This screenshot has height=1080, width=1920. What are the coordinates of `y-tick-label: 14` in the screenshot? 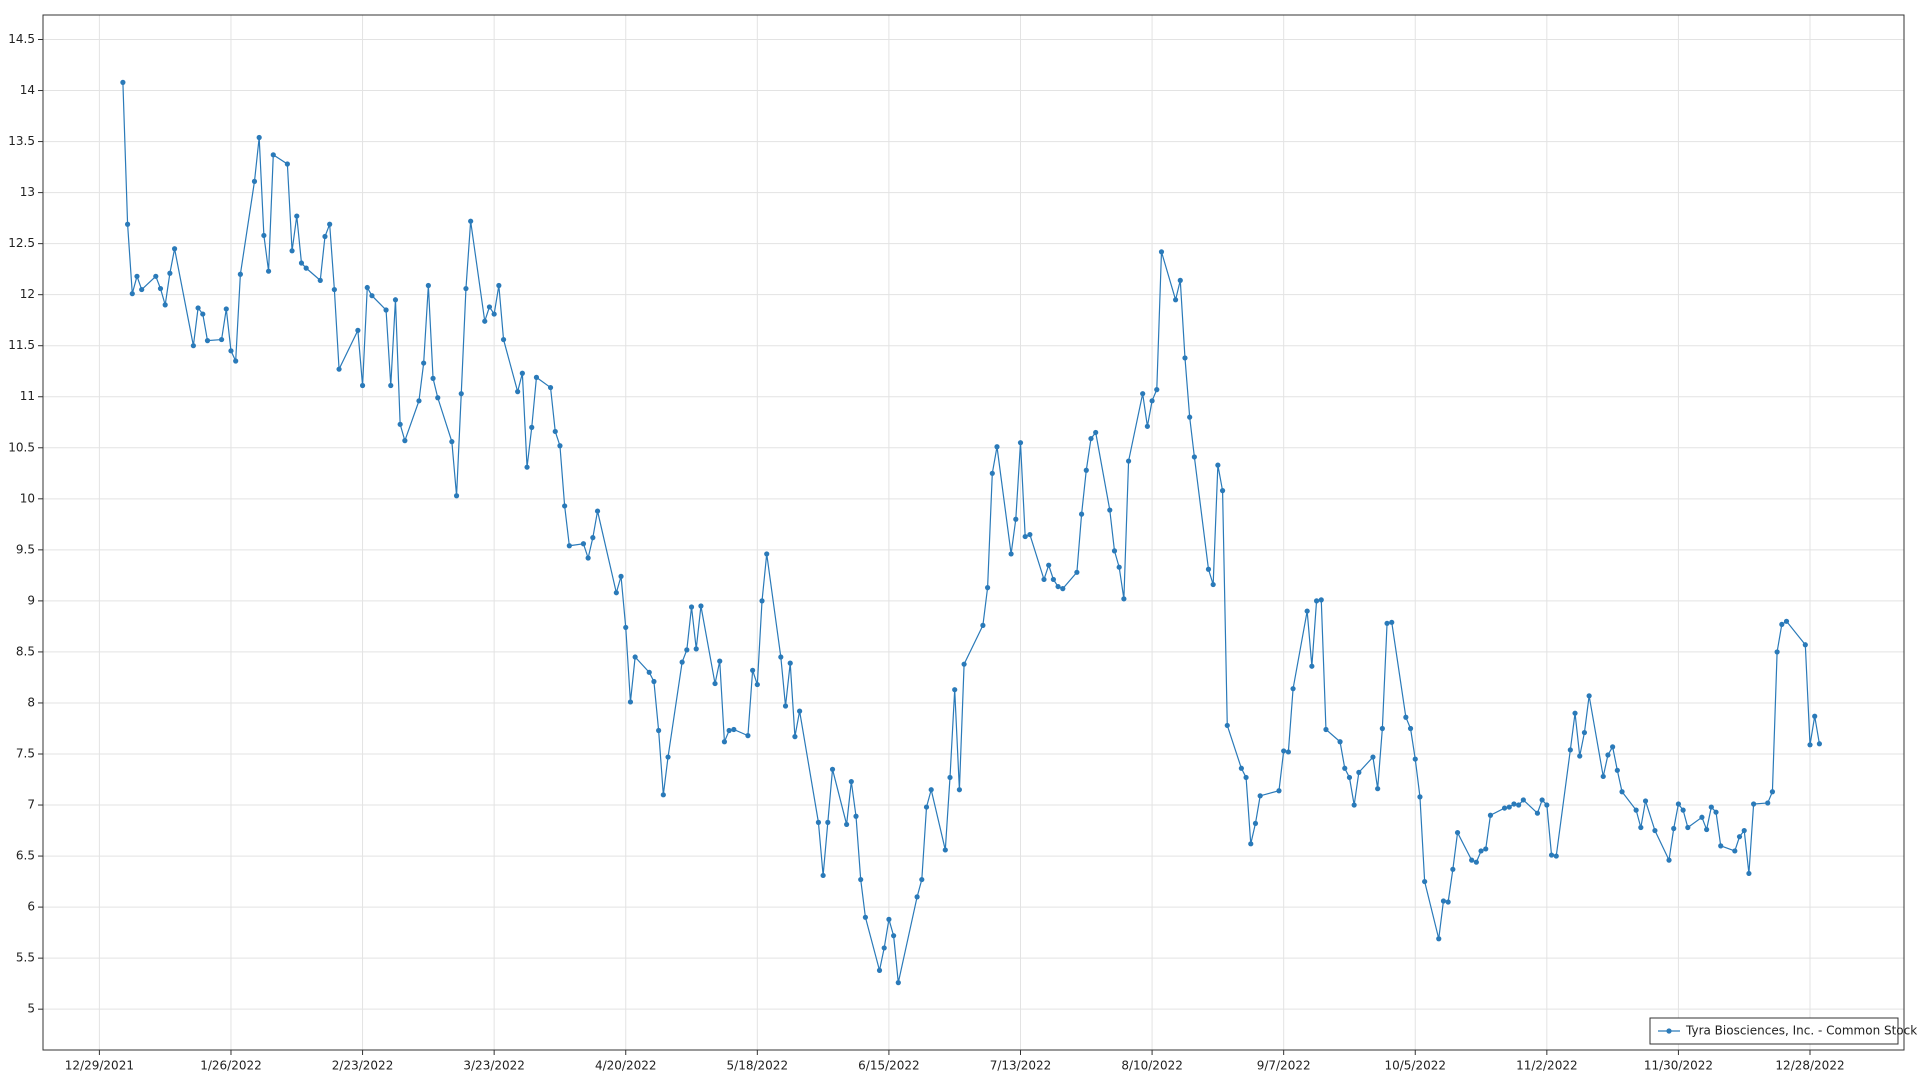 It's located at (27, 90).